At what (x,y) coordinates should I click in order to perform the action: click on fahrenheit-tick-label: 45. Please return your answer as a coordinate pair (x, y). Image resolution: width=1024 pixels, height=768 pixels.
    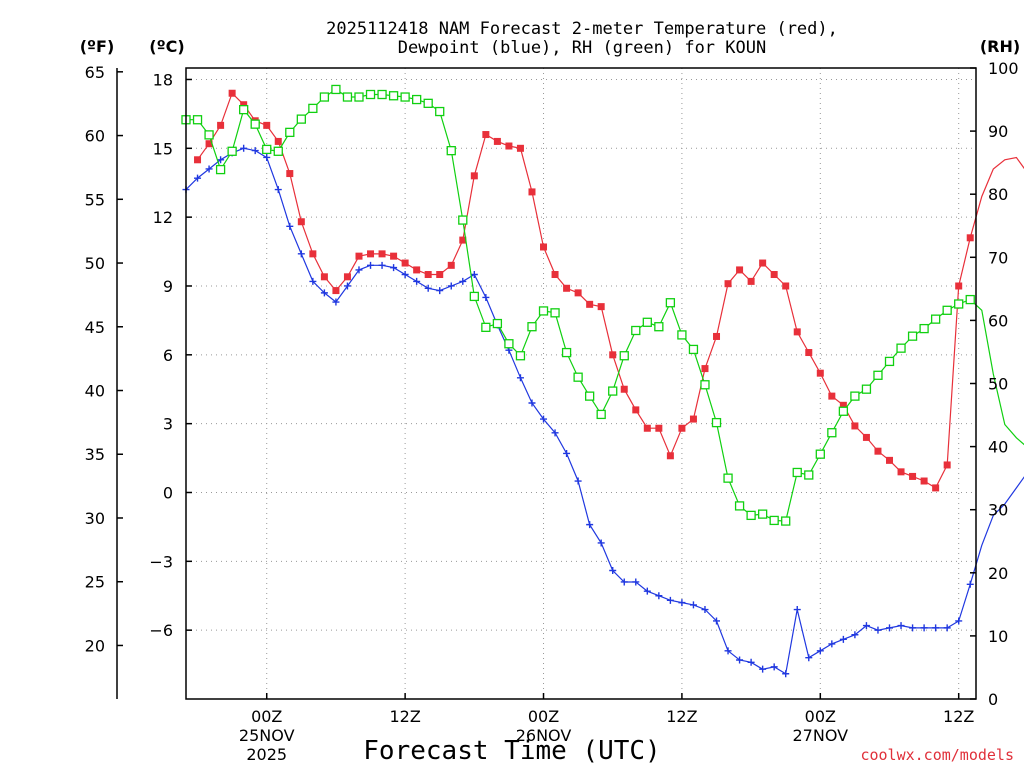
    Looking at the image, I should click on (95, 327).